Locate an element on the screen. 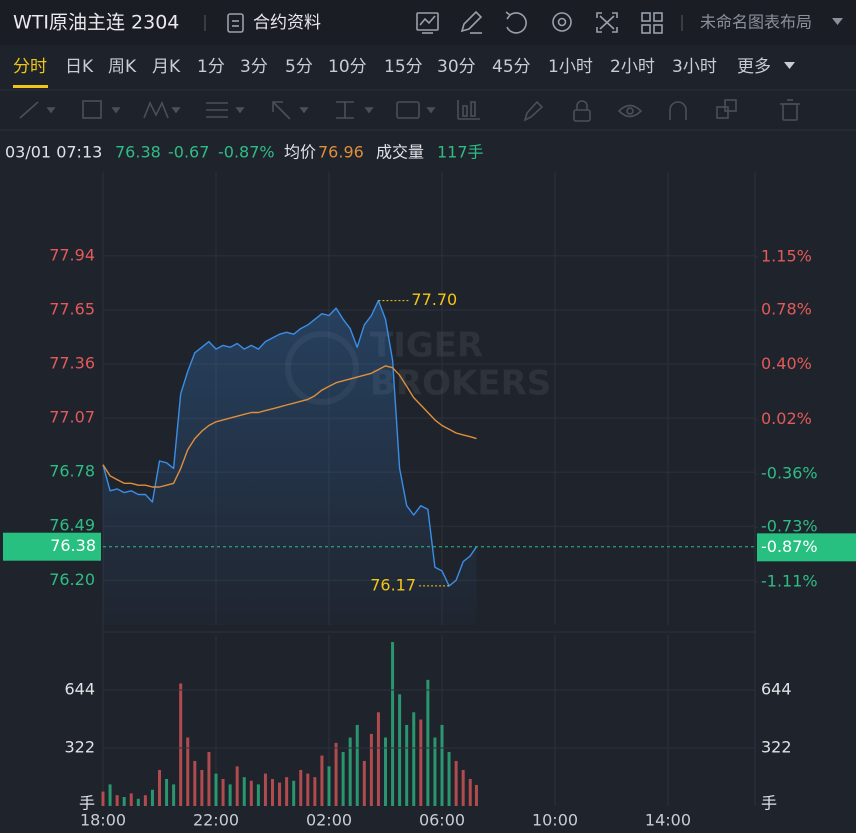 The image size is (856, 833). x-tick-label: 14:00 is located at coordinates (668, 820).